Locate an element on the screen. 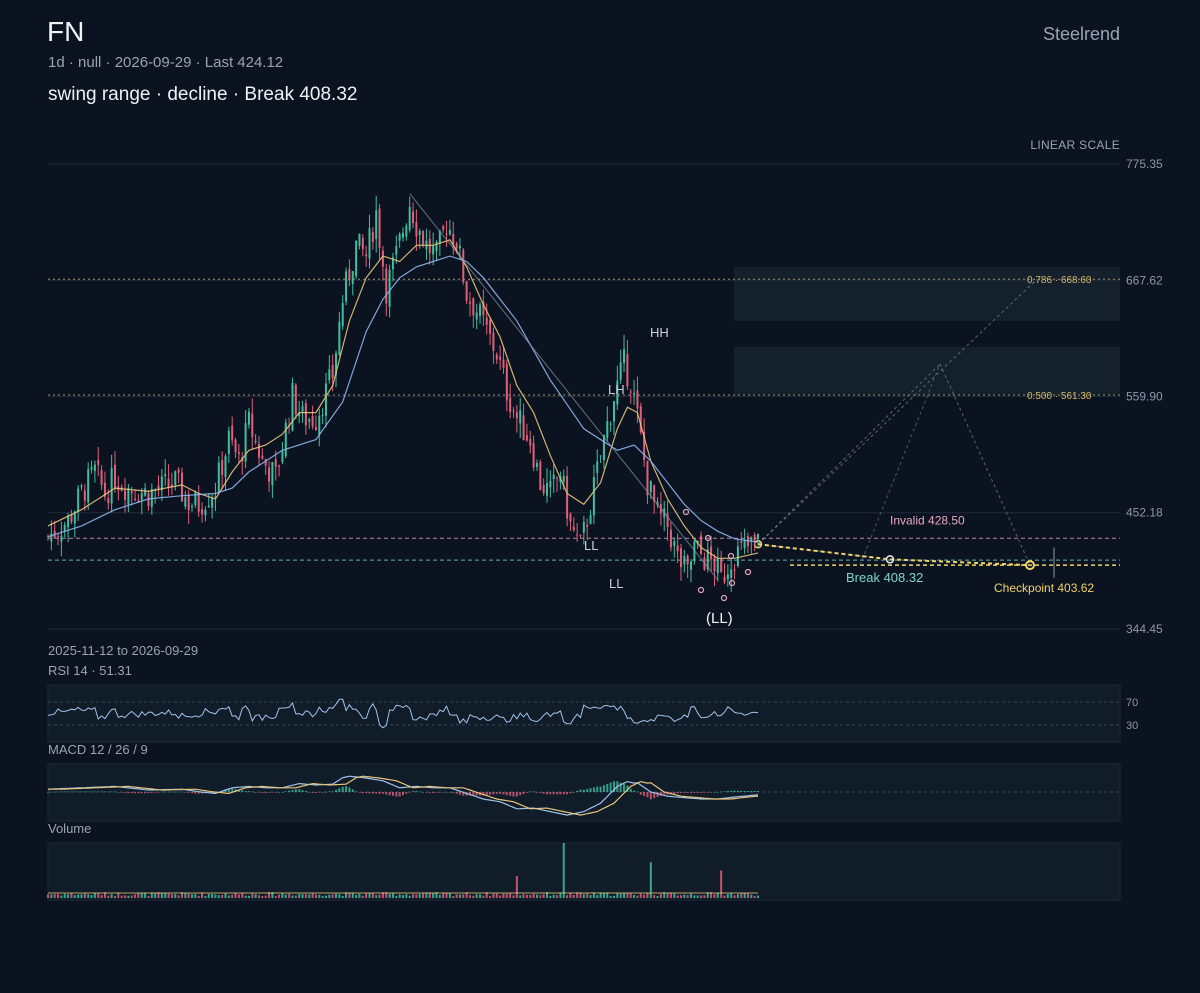  scale-toggle: LINEAR SCALE is located at coordinates (1075, 145).